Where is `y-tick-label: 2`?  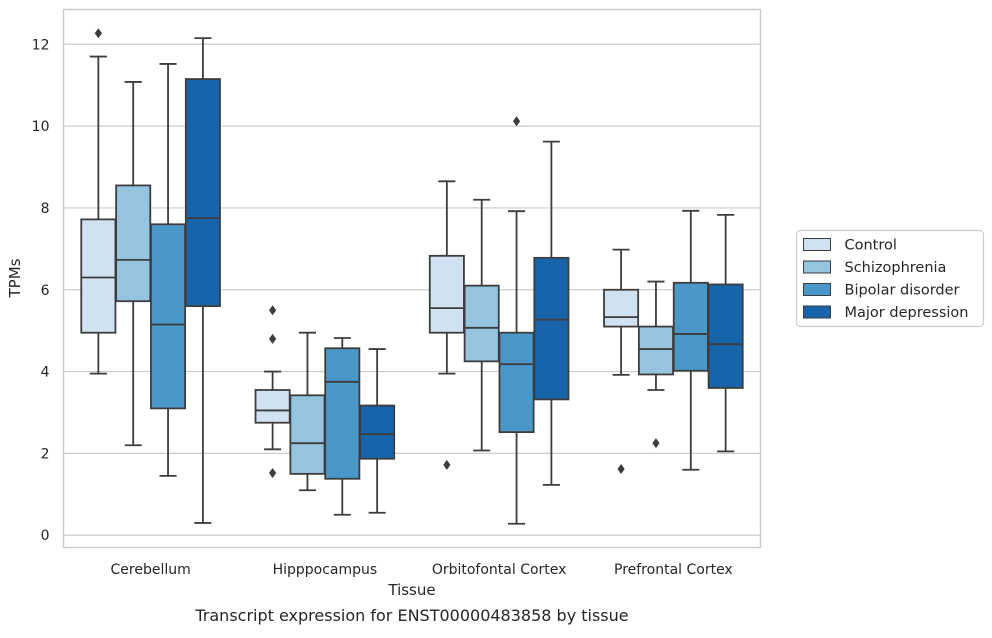 y-tick-label: 2 is located at coordinates (45, 454).